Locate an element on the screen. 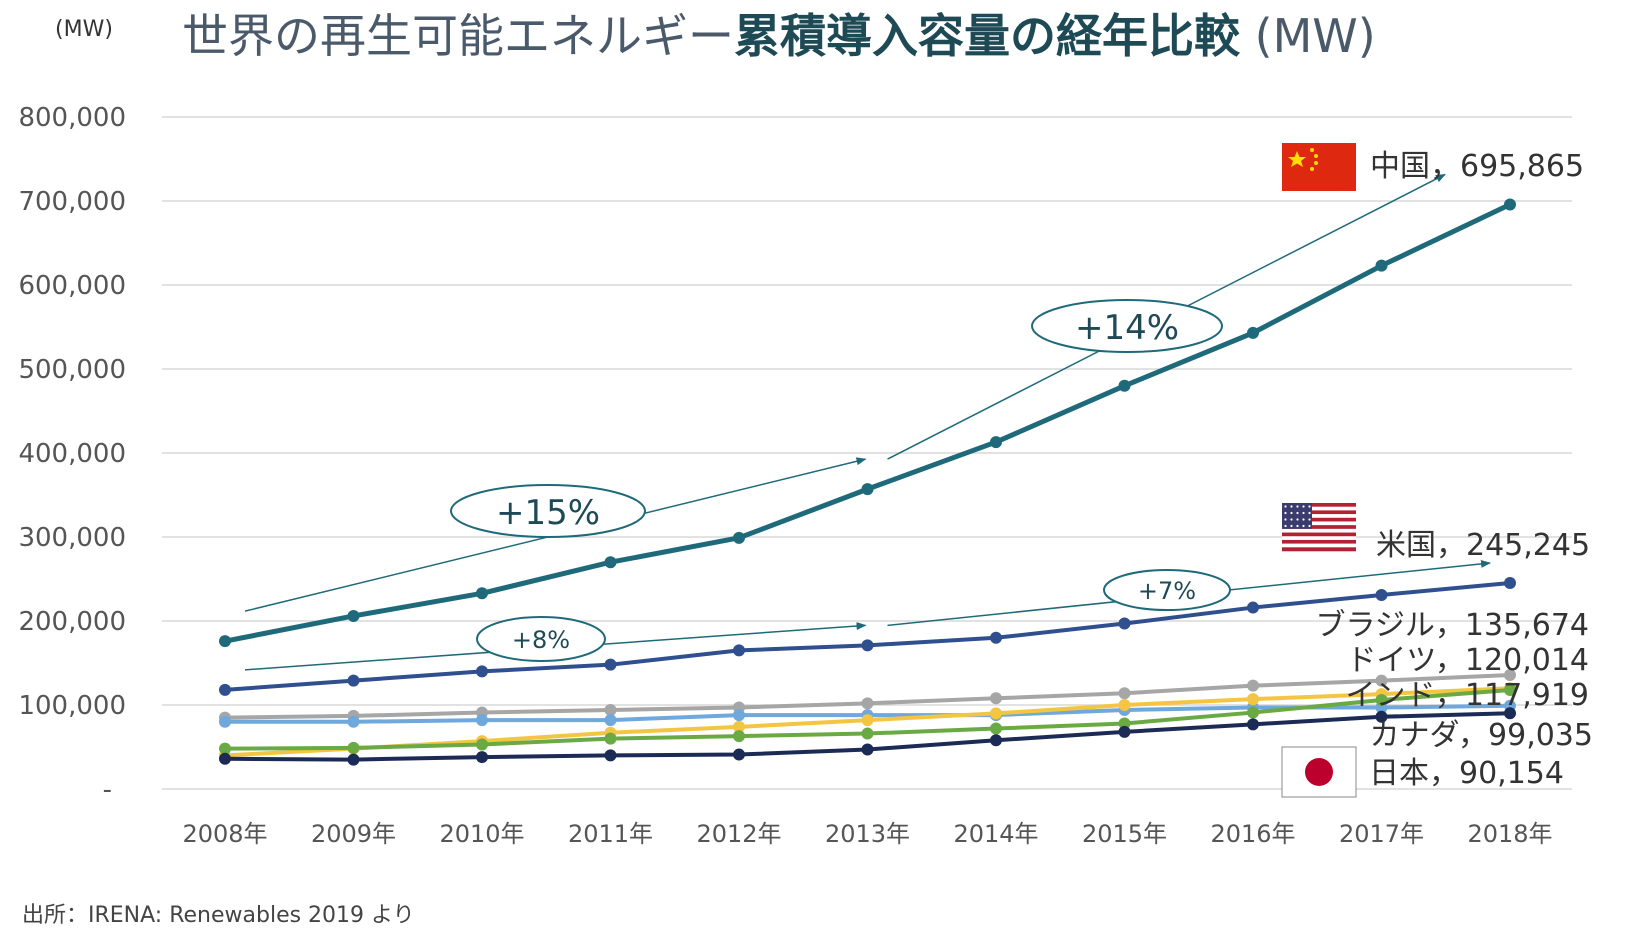  x-tick-label: 2010年 is located at coordinates (481, 834).